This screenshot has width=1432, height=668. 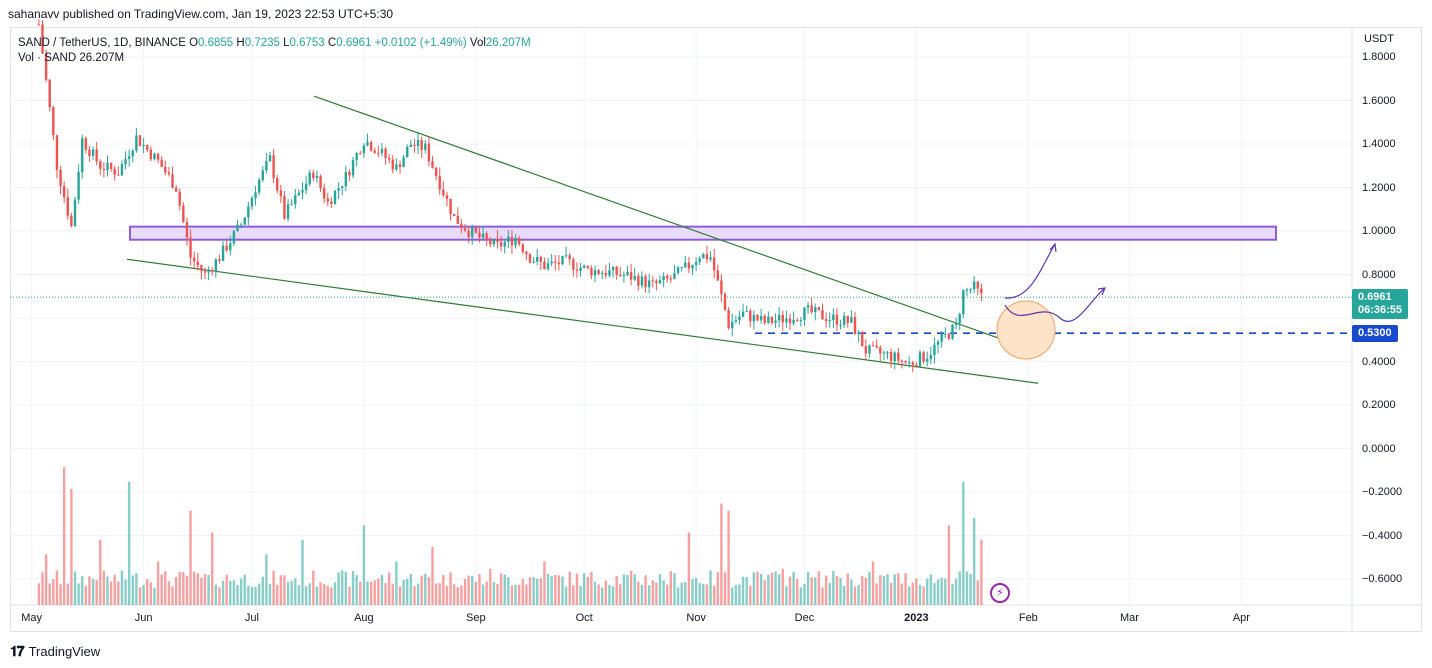 What do you see at coordinates (102, 43) in the screenshot?
I see `symbol-name: SAND / TetherUS, 1D, BINANCE` at bounding box center [102, 43].